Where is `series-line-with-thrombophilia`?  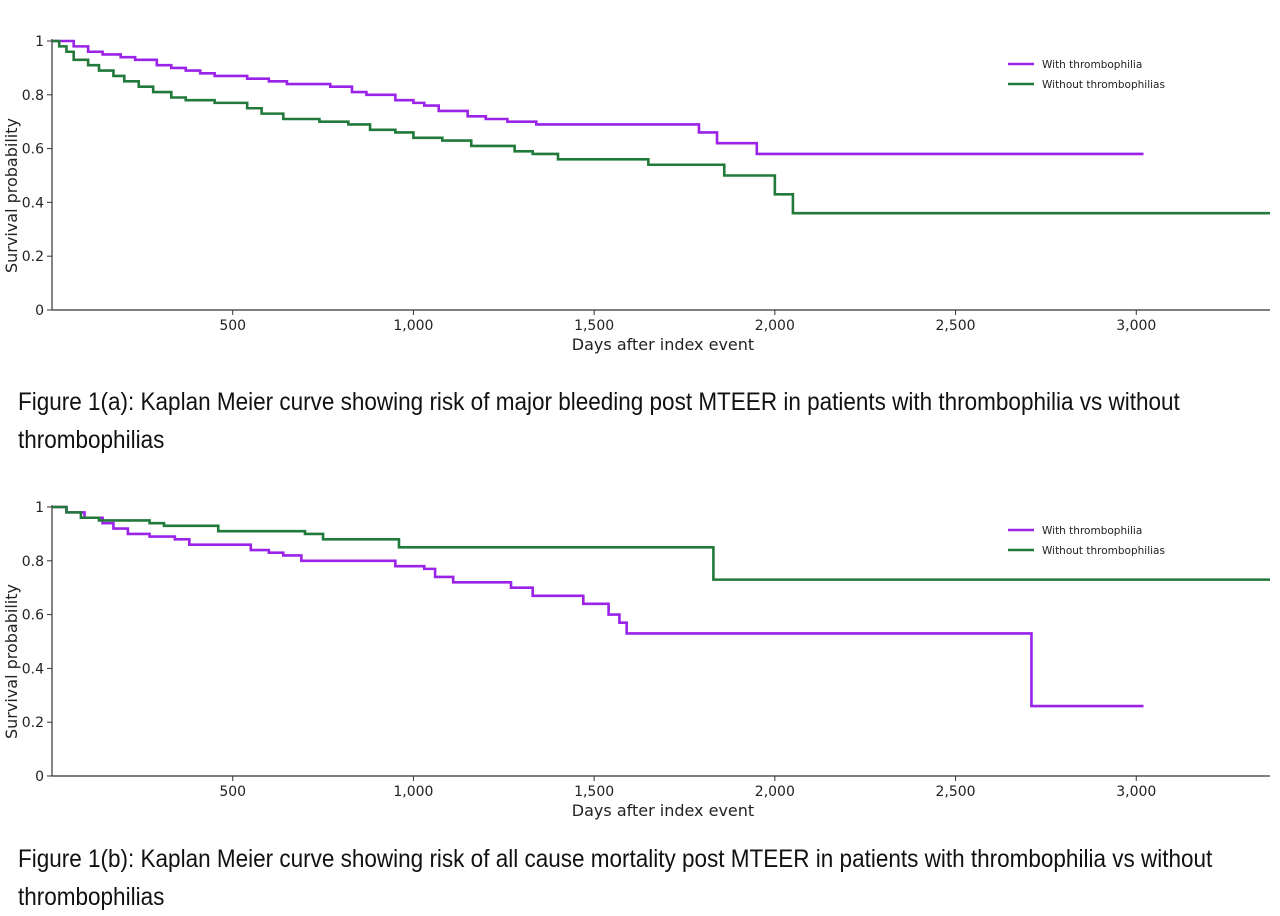
series-line-with-thrombophilia is located at coordinates (598, 97).